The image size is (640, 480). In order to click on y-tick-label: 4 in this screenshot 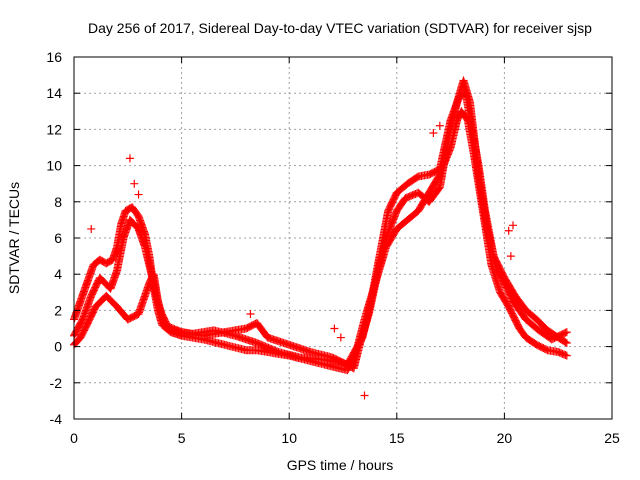, I will do `click(58, 274)`.